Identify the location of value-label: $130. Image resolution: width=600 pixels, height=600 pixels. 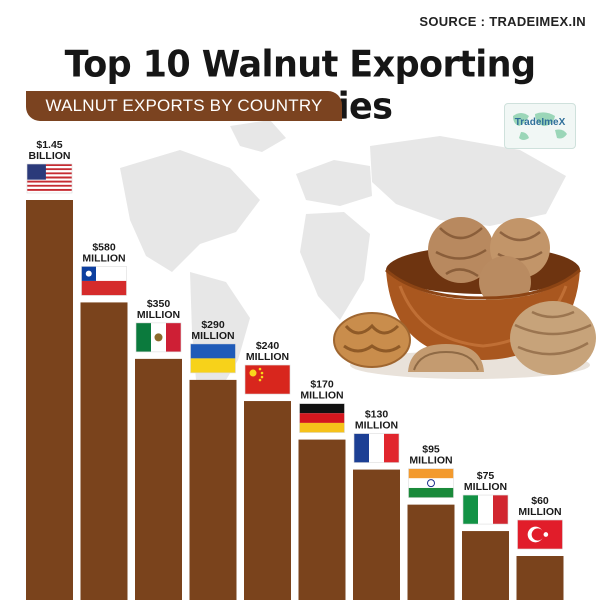
(377, 415).